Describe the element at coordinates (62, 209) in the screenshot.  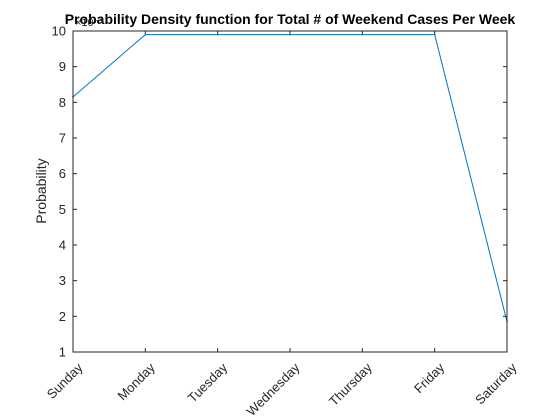
I see `y-tick-label: 5` at that location.